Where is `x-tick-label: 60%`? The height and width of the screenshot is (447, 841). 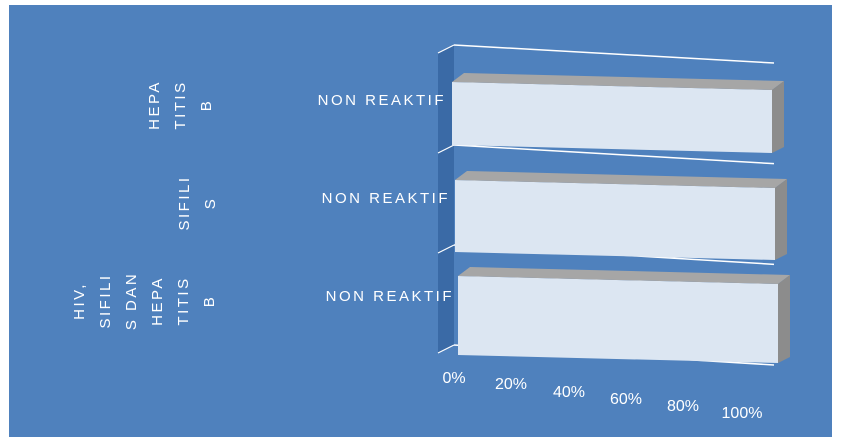
x-tick-label: 60% is located at coordinates (626, 399).